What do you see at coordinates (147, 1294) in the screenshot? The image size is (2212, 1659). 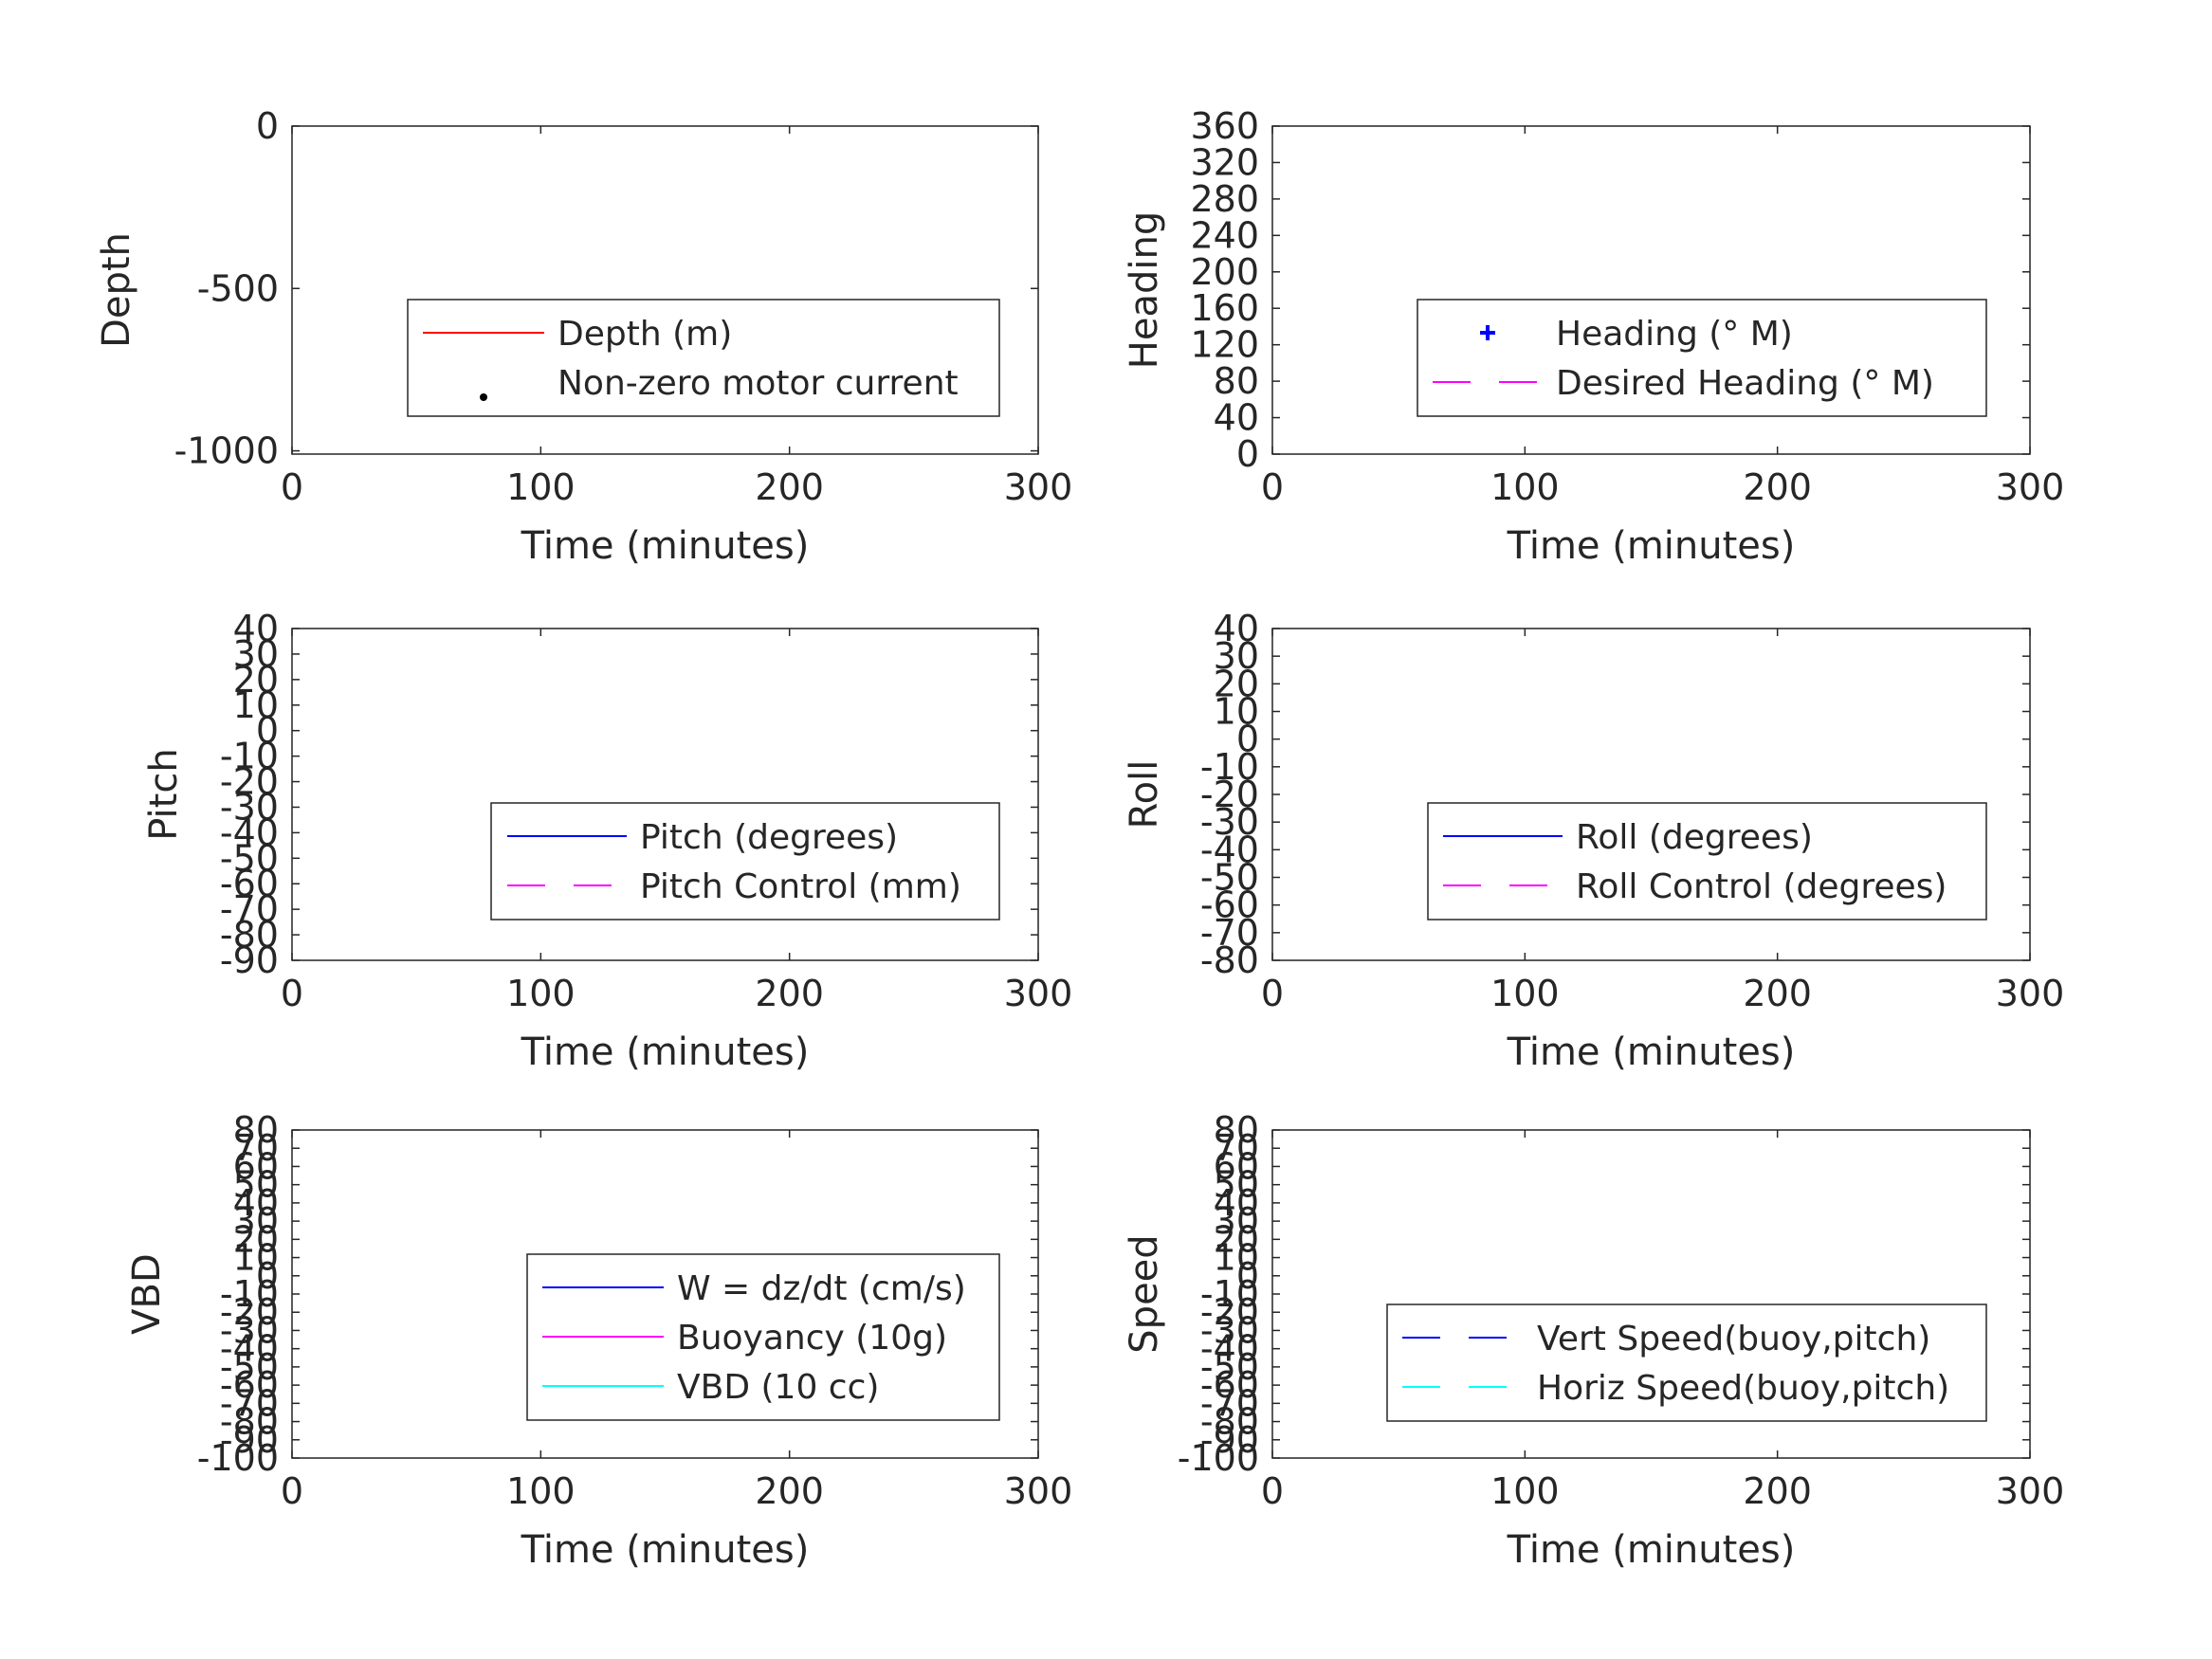 I see `y-axis-label: VBD` at bounding box center [147, 1294].